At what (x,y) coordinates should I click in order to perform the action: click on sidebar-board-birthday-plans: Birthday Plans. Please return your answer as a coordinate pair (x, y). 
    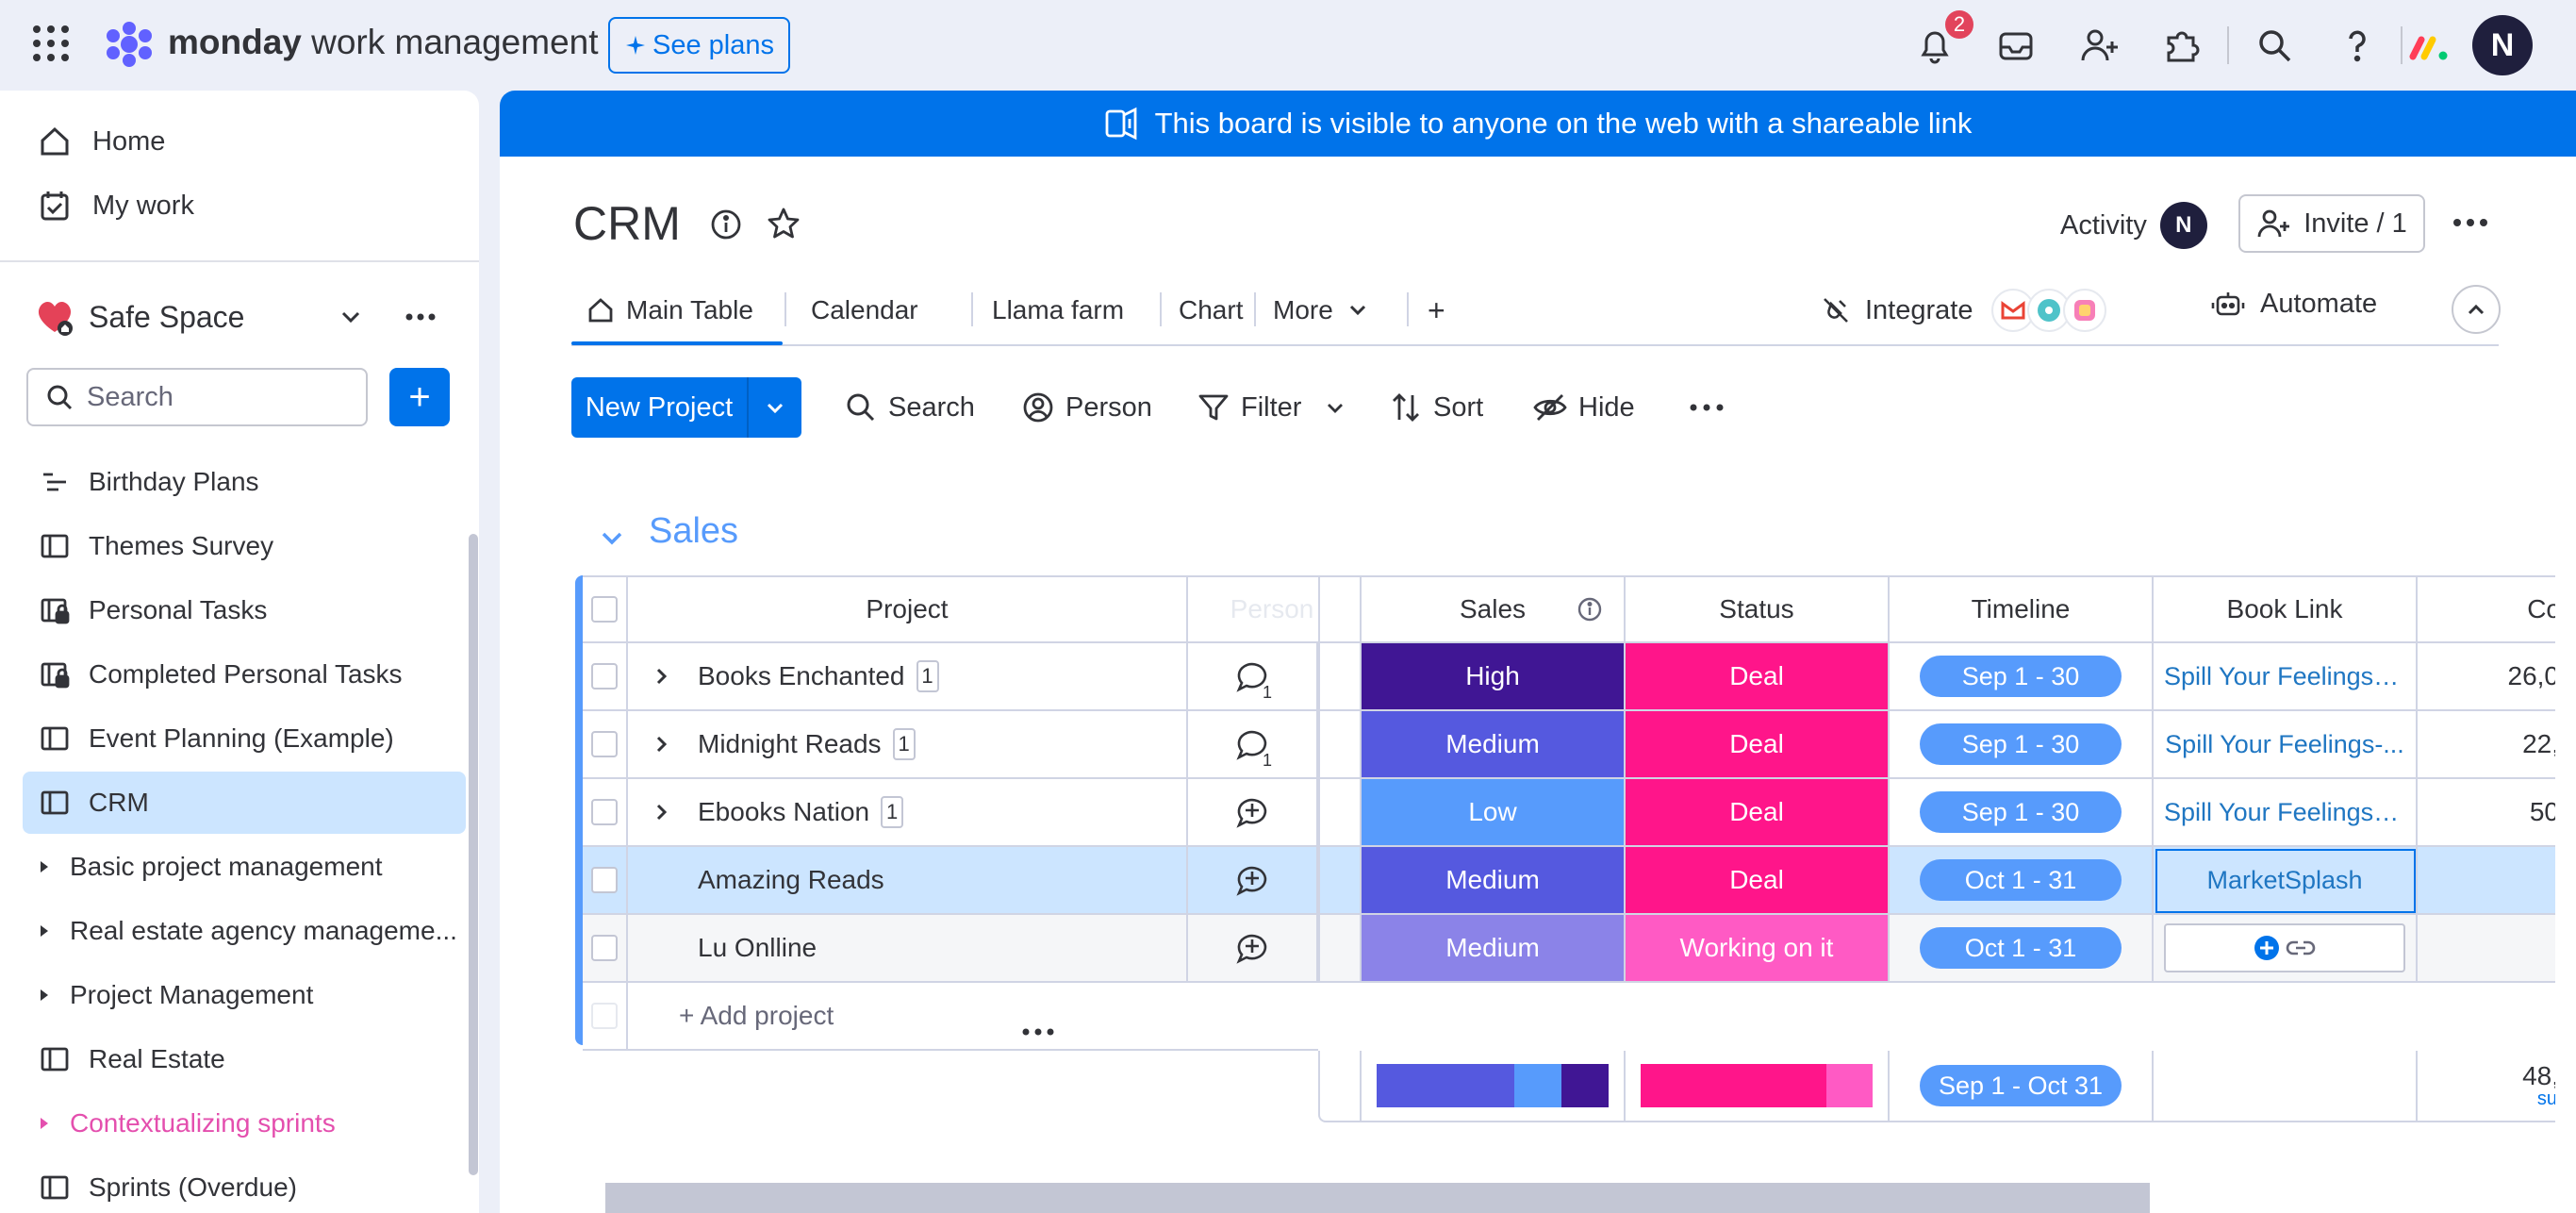
    Looking at the image, I should click on (244, 482).